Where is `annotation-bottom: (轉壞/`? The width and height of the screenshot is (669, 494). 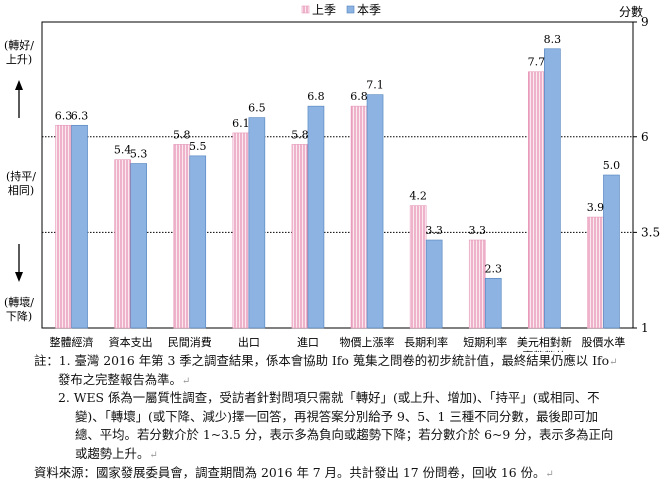 annotation-bottom: (轉壞/ is located at coordinates (19, 302).